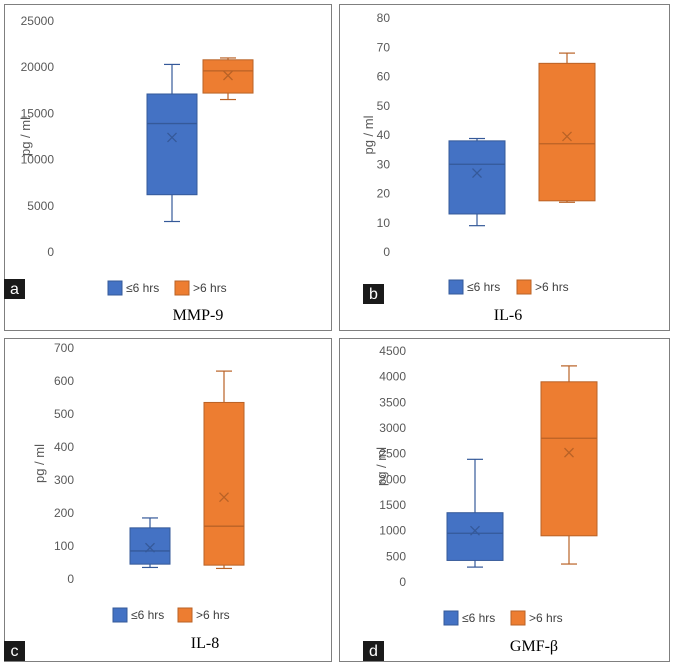 This screenshot has height=664, width=674. I want to click on y-tick-label: 4000, so click(392, 377).